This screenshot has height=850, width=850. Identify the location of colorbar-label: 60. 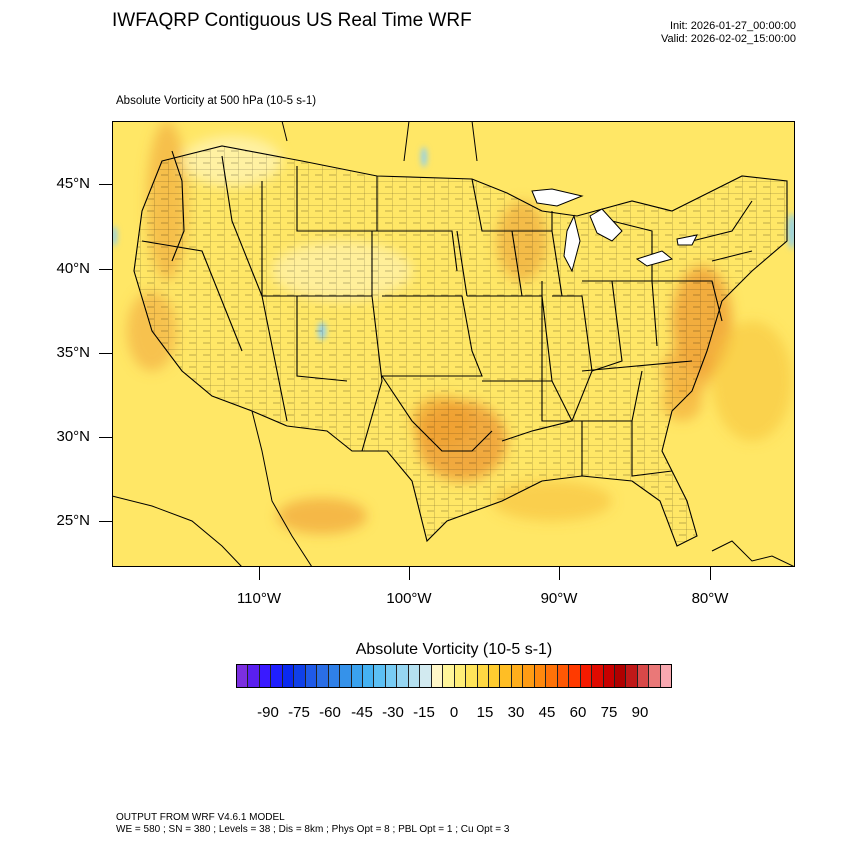
(578, 712).